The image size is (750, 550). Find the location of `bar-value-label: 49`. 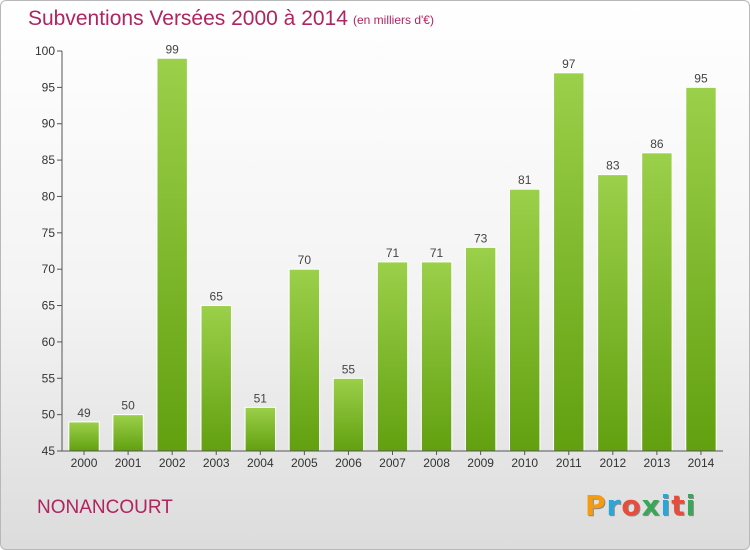

bar-value-label: 49 is located at coordinates (84, 413).